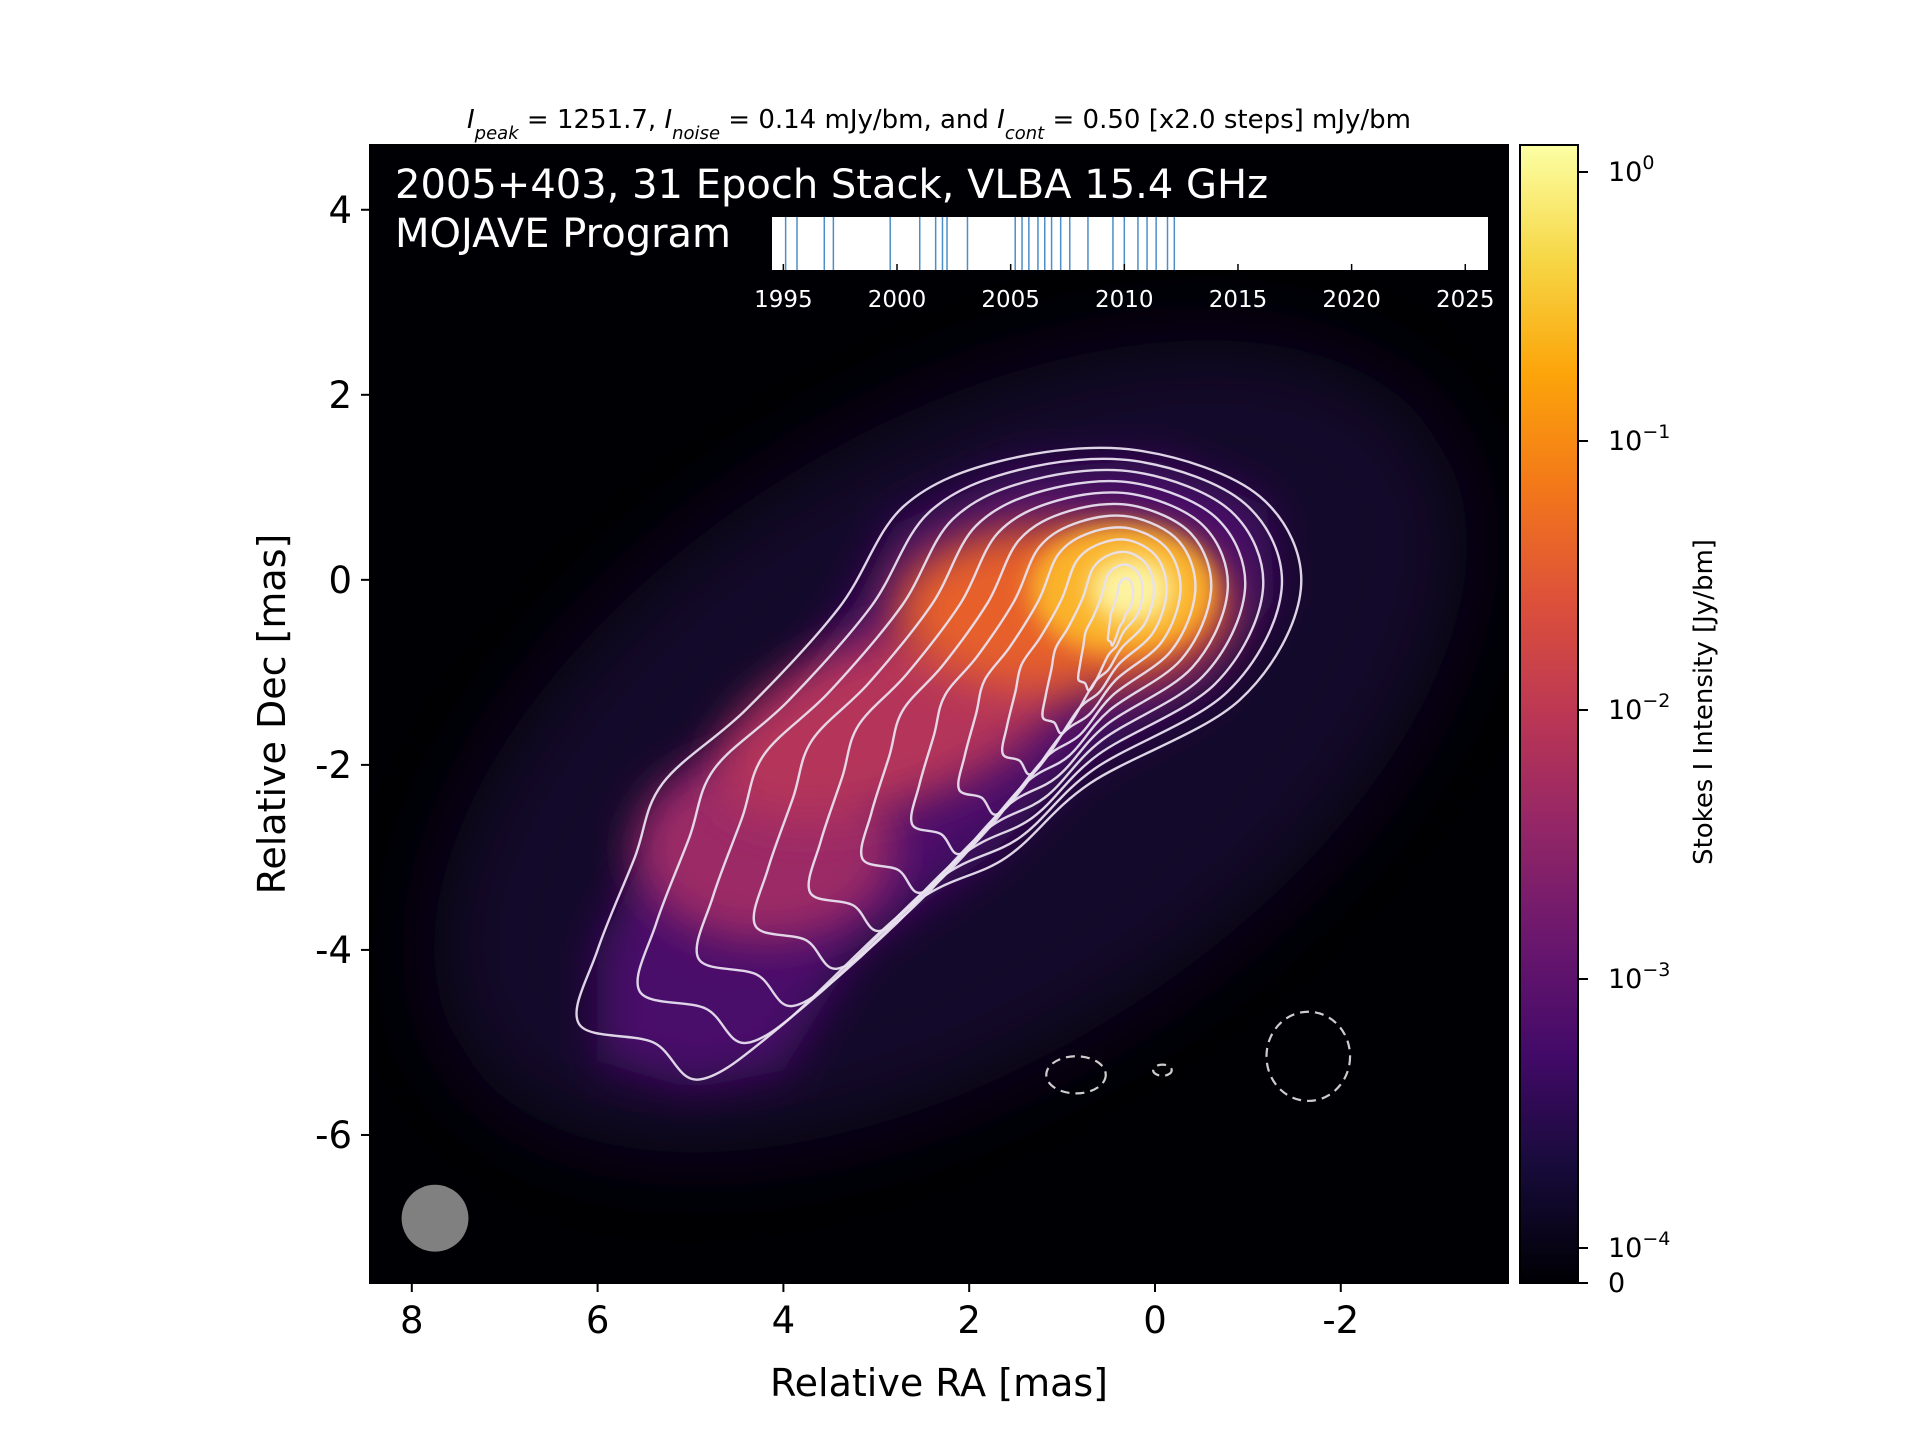  I want to click on colorbar-label: Stokes I Intensity [Jy/bm], so click(1704, 702).